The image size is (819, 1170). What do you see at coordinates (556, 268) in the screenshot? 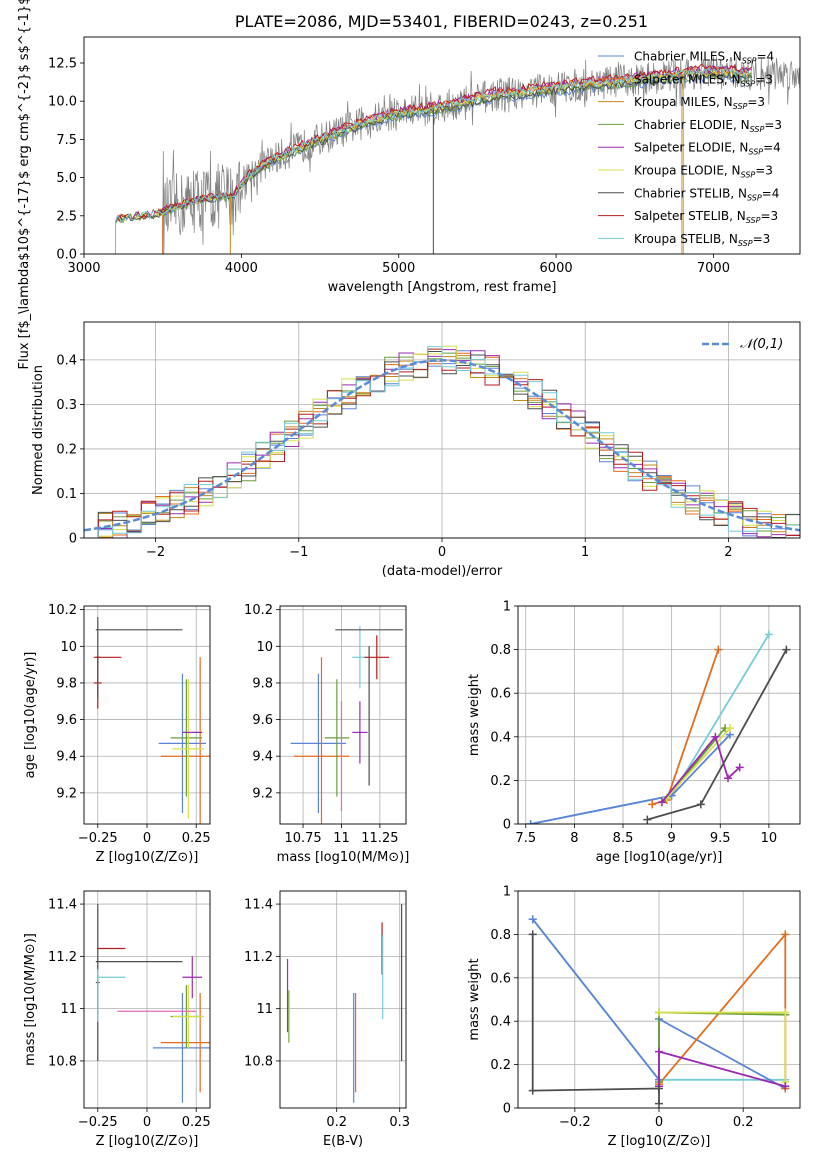
I see `x-tick-label: 6000` at bounding box center [556, 268].